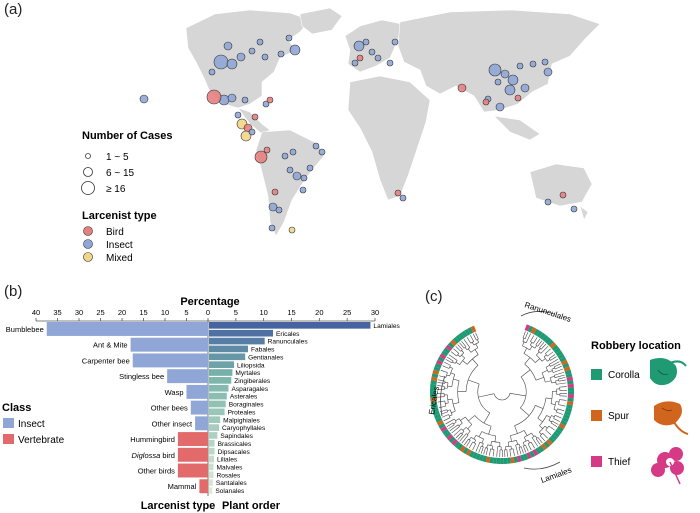  Describe the element at coordinates (502, 394) in the screenshot. I see `phylogeny-tree` at that location.